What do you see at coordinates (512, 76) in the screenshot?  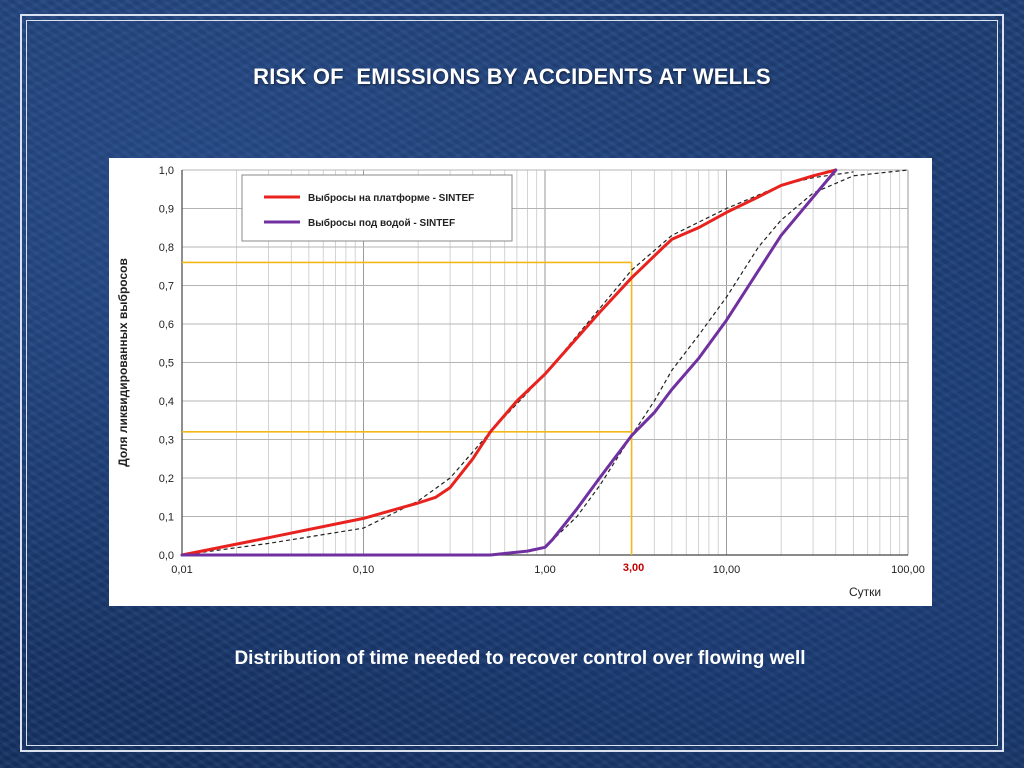 I see `slide-title: RISK OF EMISSIONS BY ACCIDENTS AT WELLS` at bounding box center [512, 76].